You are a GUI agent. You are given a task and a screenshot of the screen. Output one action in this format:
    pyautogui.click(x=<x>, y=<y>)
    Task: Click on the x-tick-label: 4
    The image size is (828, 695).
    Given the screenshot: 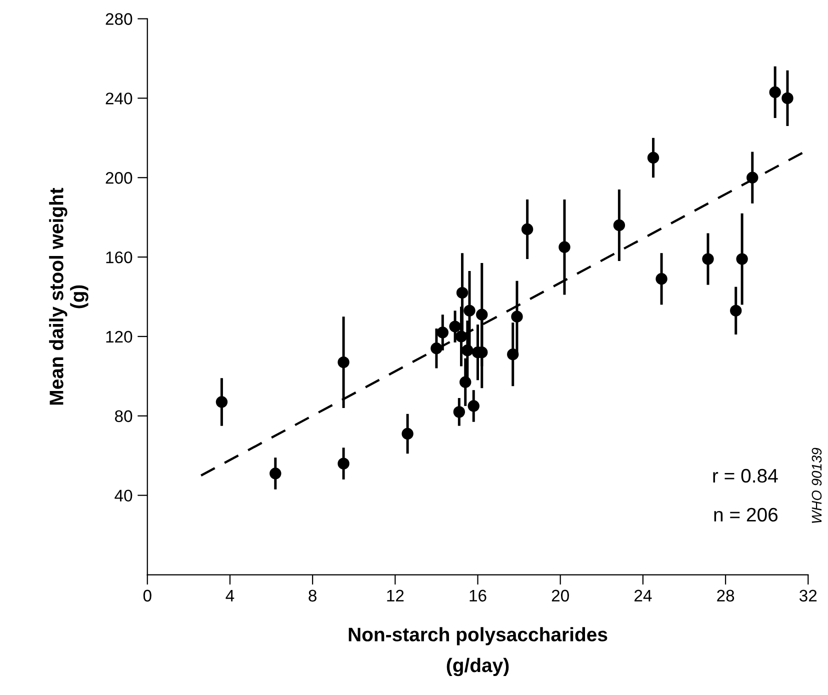 What is the action you would take?
    pyautogui.click(x=230, y=596)
    